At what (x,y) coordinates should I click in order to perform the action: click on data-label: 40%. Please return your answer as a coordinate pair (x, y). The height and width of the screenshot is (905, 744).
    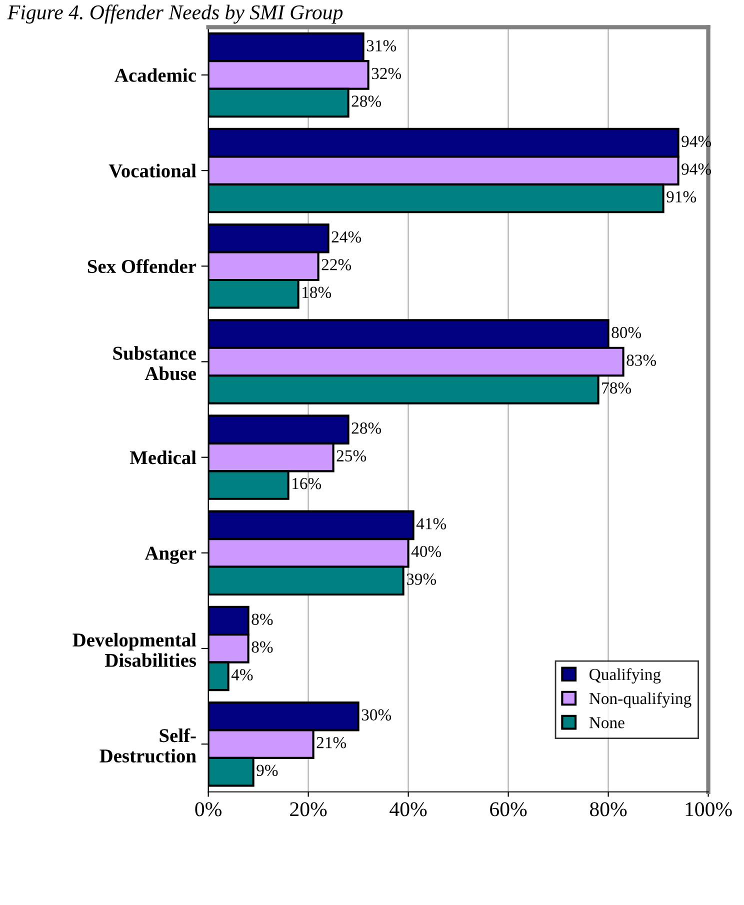
    Looking at the image, I should click on (426, 552).